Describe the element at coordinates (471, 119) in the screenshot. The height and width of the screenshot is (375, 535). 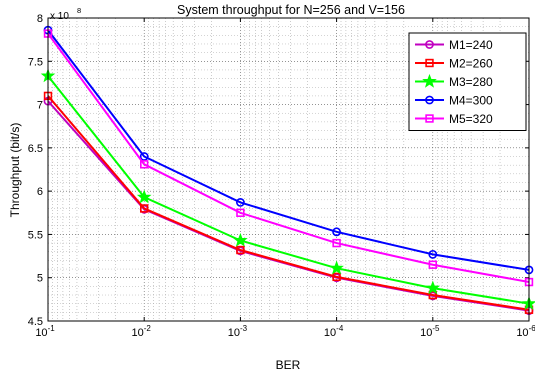
I see `legend-label: M5=320` at that location.